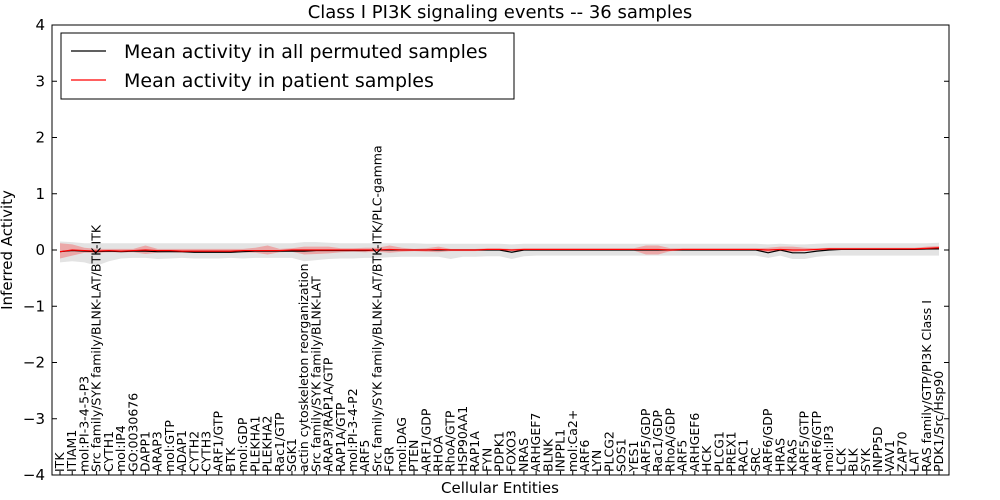 This screenshot has width=1000, height=500. Describe the element at coordinates (305, 52) in the screenshot. I see `legend-label-permuted: Mean activity in all permuted samples` at that location.